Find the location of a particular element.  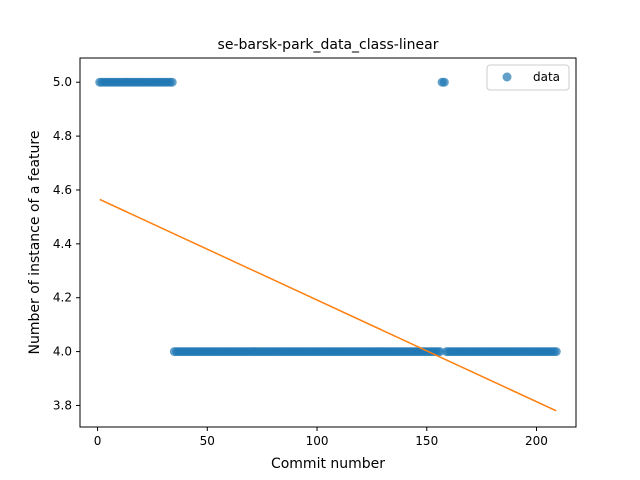

x-tick-label: 100 is located at coordinates (317, 441).